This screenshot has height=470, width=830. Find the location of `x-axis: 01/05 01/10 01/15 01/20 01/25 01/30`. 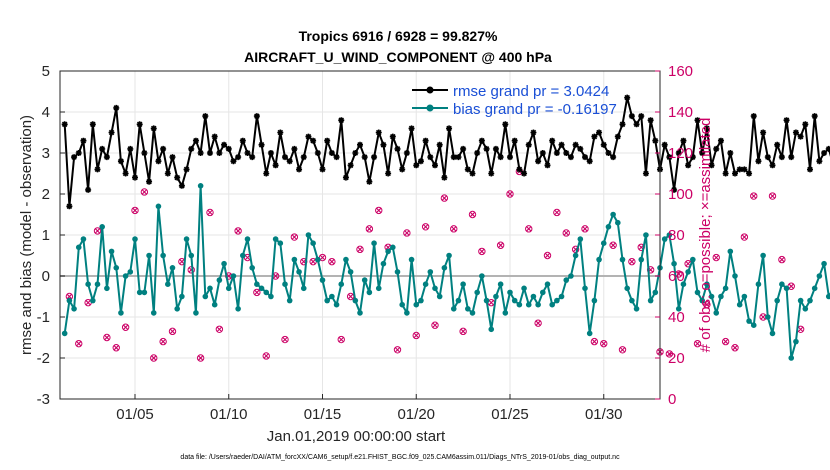

x-axis: 01/05 01/10 01/15 01/20 01/25 01/30 is located at coordinates (369, 408).